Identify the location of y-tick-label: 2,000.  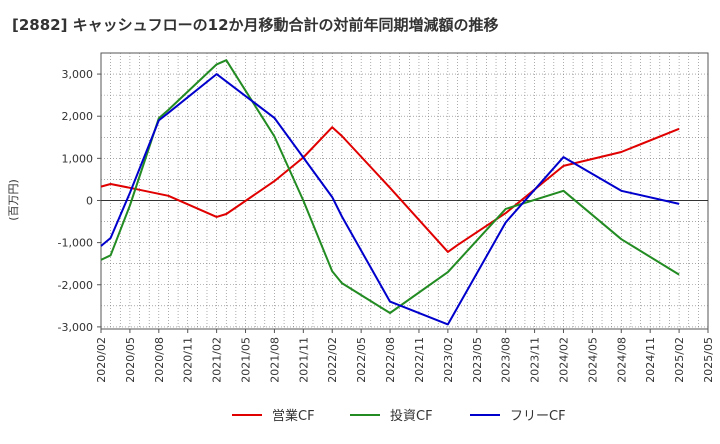
(78, 116).